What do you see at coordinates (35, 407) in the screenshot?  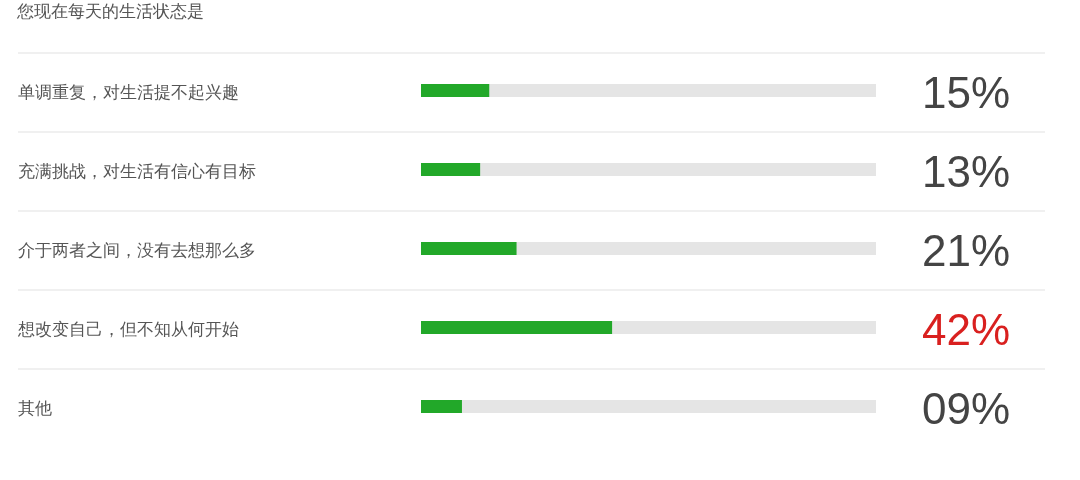 I see `y-tick-label: 其他` at bounding box center [35, 407].